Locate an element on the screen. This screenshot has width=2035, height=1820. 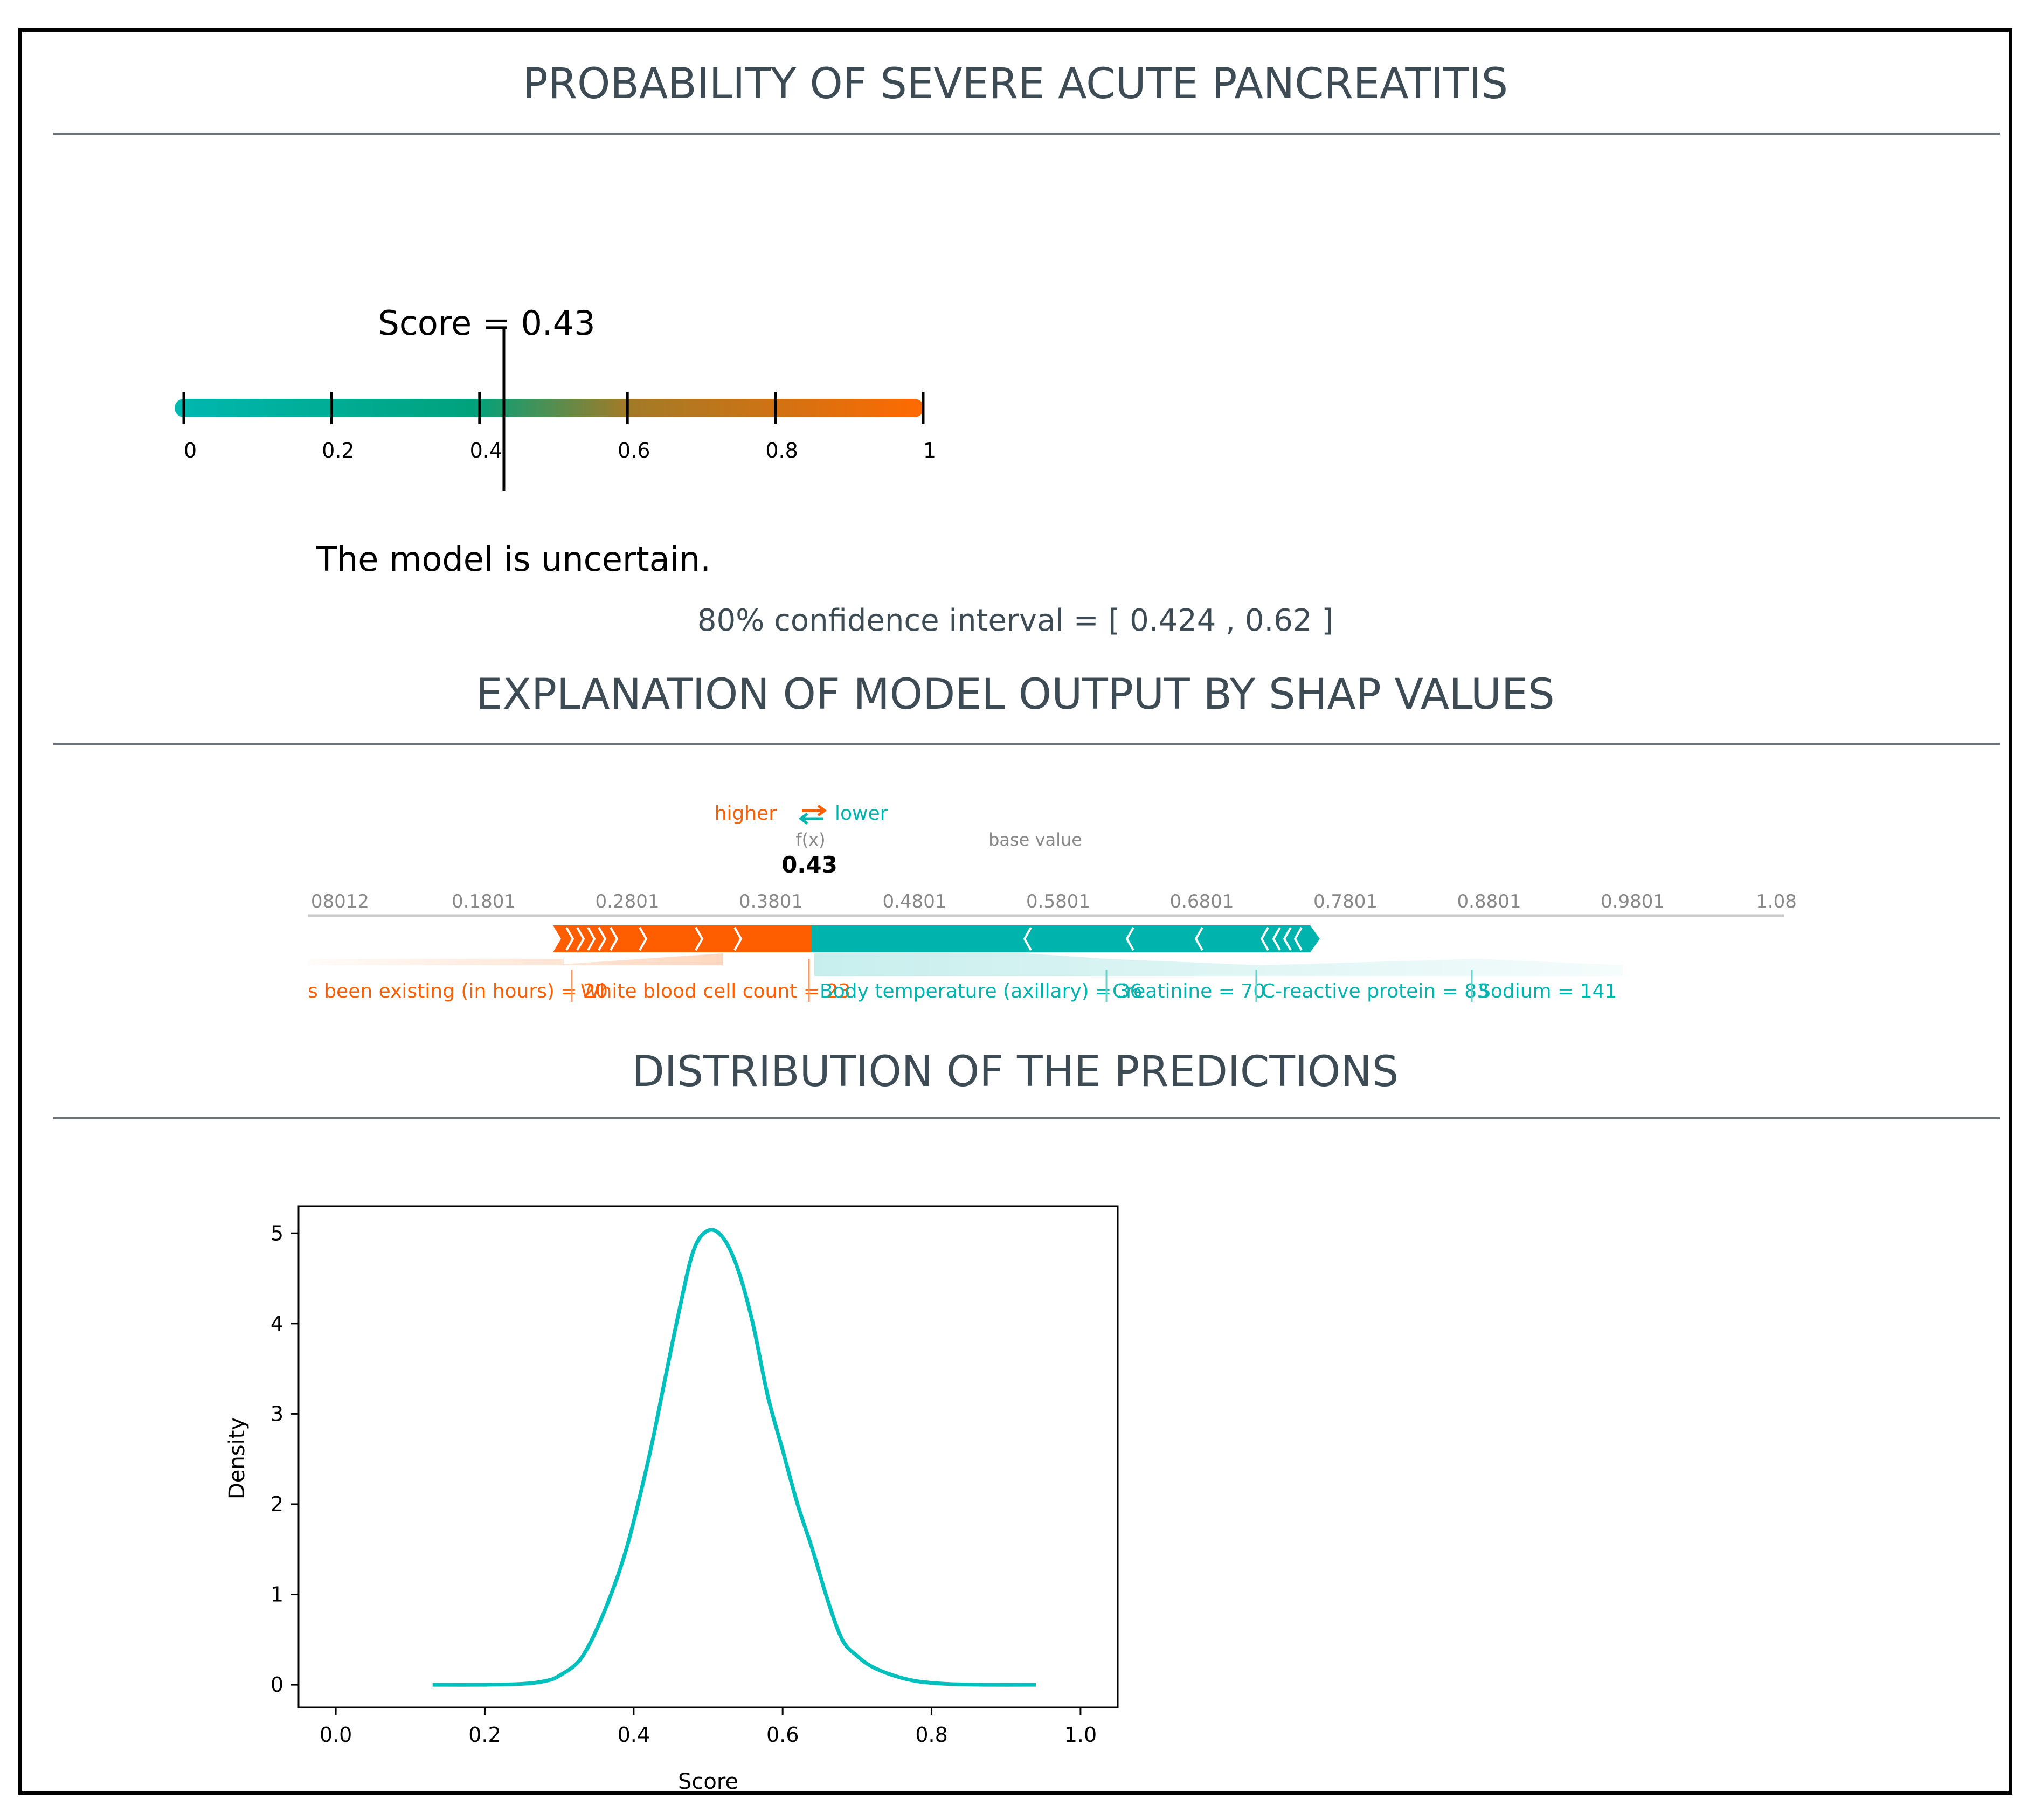
density-y-tick-label: 1 is located at coordinates (277, 1595).